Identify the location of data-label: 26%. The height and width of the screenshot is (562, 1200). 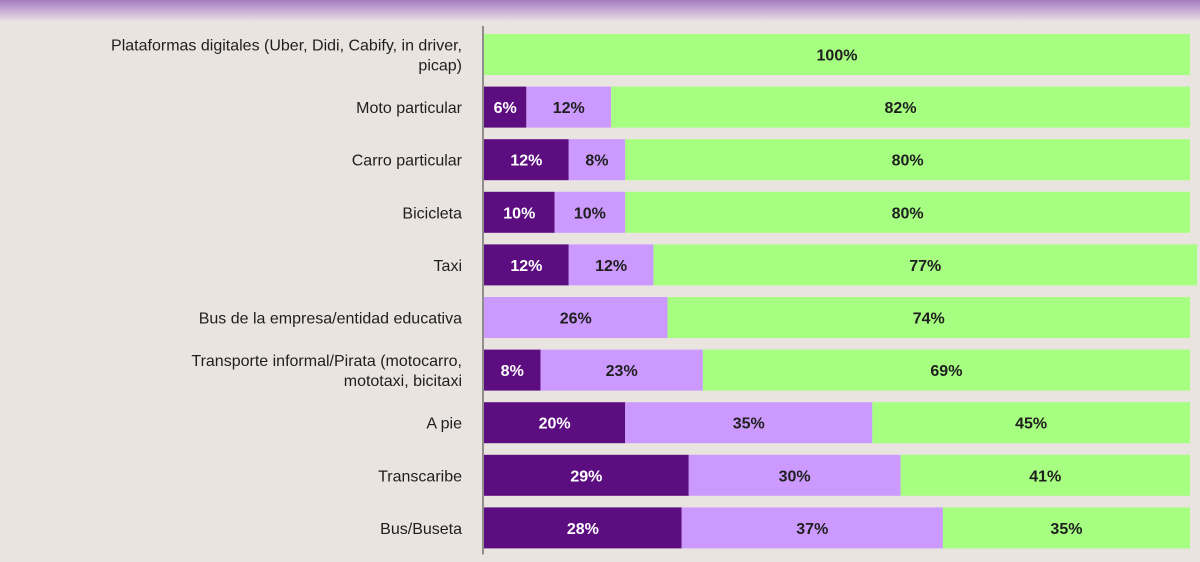
(576, 319).